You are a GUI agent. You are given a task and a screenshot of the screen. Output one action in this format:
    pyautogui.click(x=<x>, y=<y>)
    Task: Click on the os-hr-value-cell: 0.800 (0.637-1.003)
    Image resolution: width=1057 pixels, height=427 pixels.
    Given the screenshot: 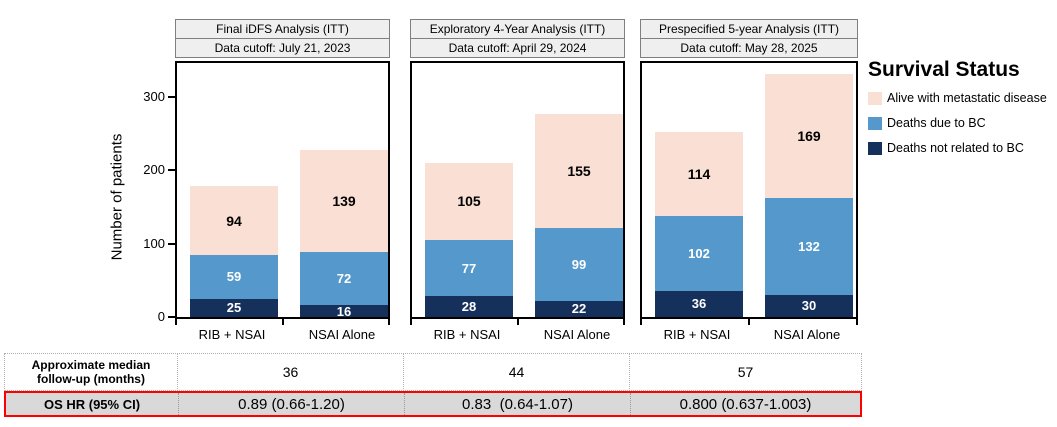 What is the action you would take?
    pyautogui.click(x=745, y=404)
    